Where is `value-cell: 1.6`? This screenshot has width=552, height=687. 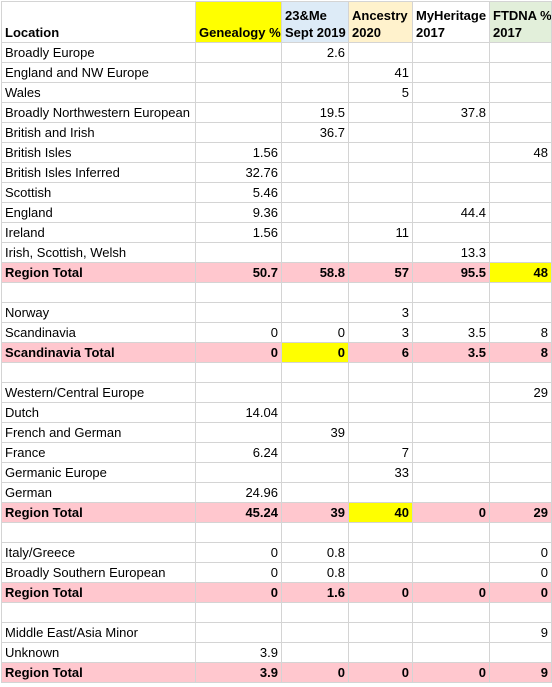
value-cell: 1.6 is located at coordinates (315, 592).